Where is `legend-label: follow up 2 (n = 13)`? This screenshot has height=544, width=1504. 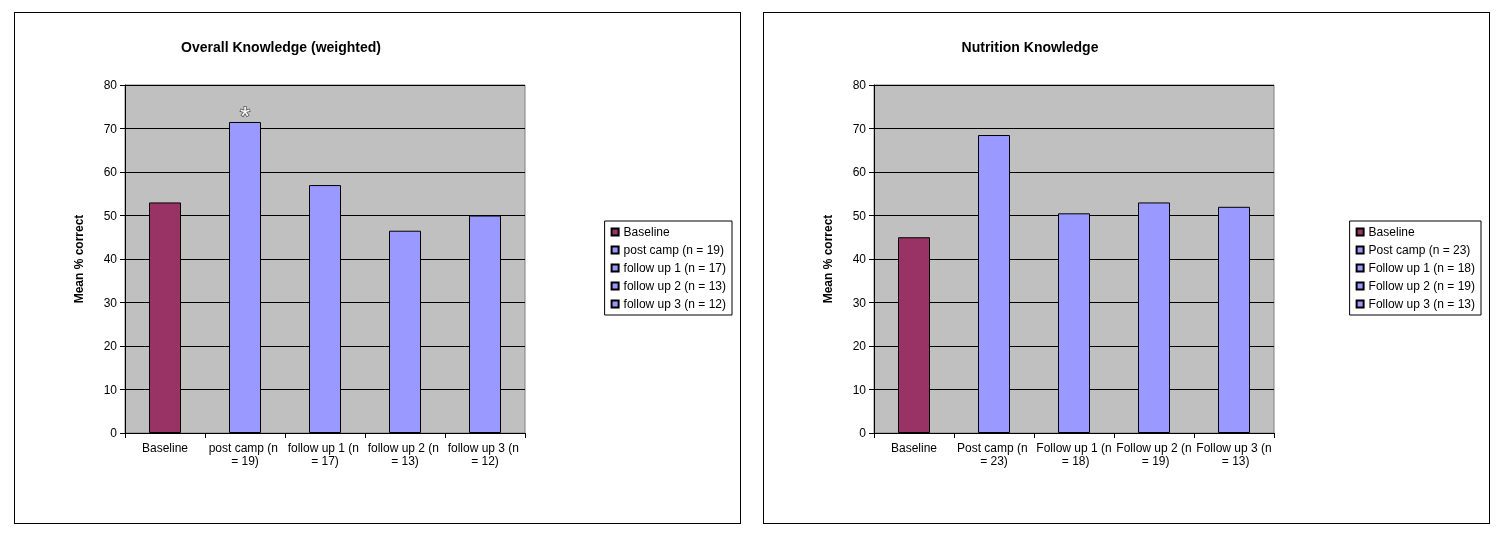
legend-label: follow up 2 (n = 13) is located at coordinates (675, 286).